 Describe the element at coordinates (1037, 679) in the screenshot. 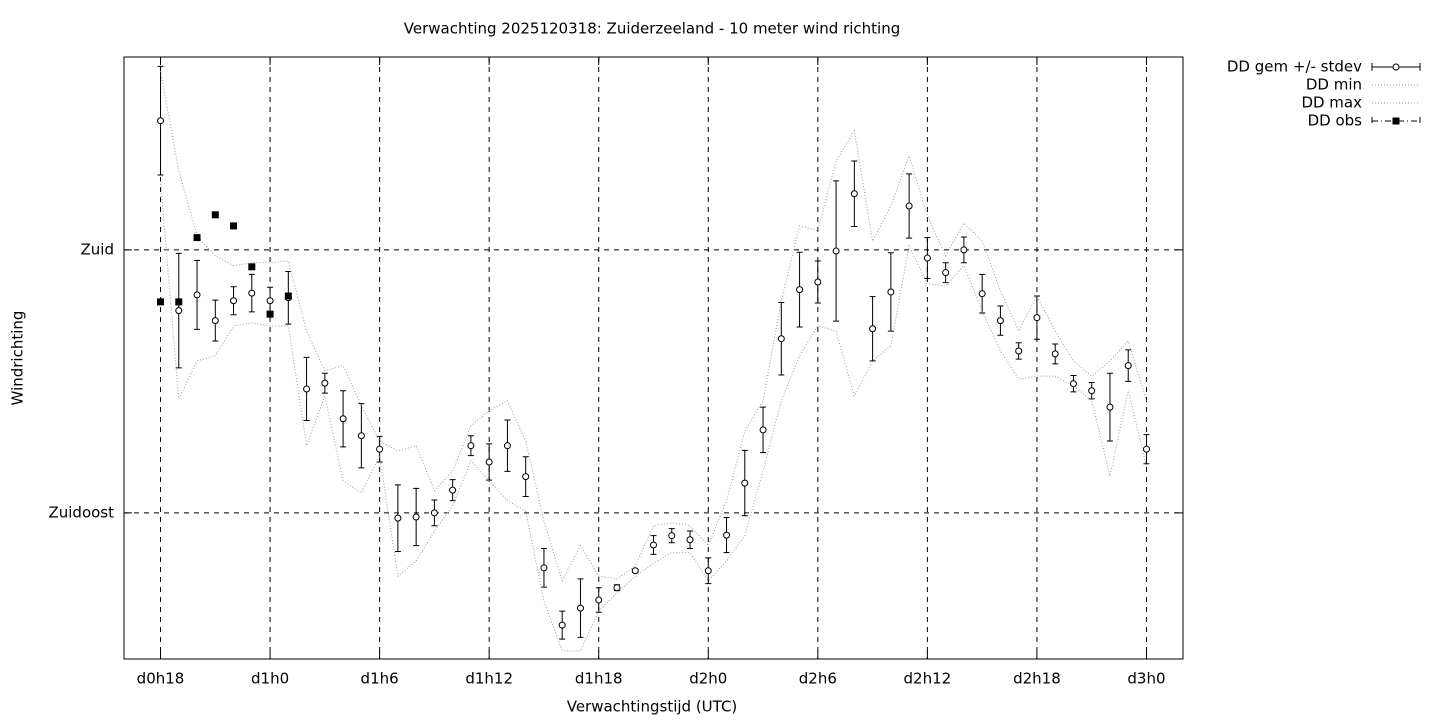

I see `x-tick-label: d2h18` at that location.